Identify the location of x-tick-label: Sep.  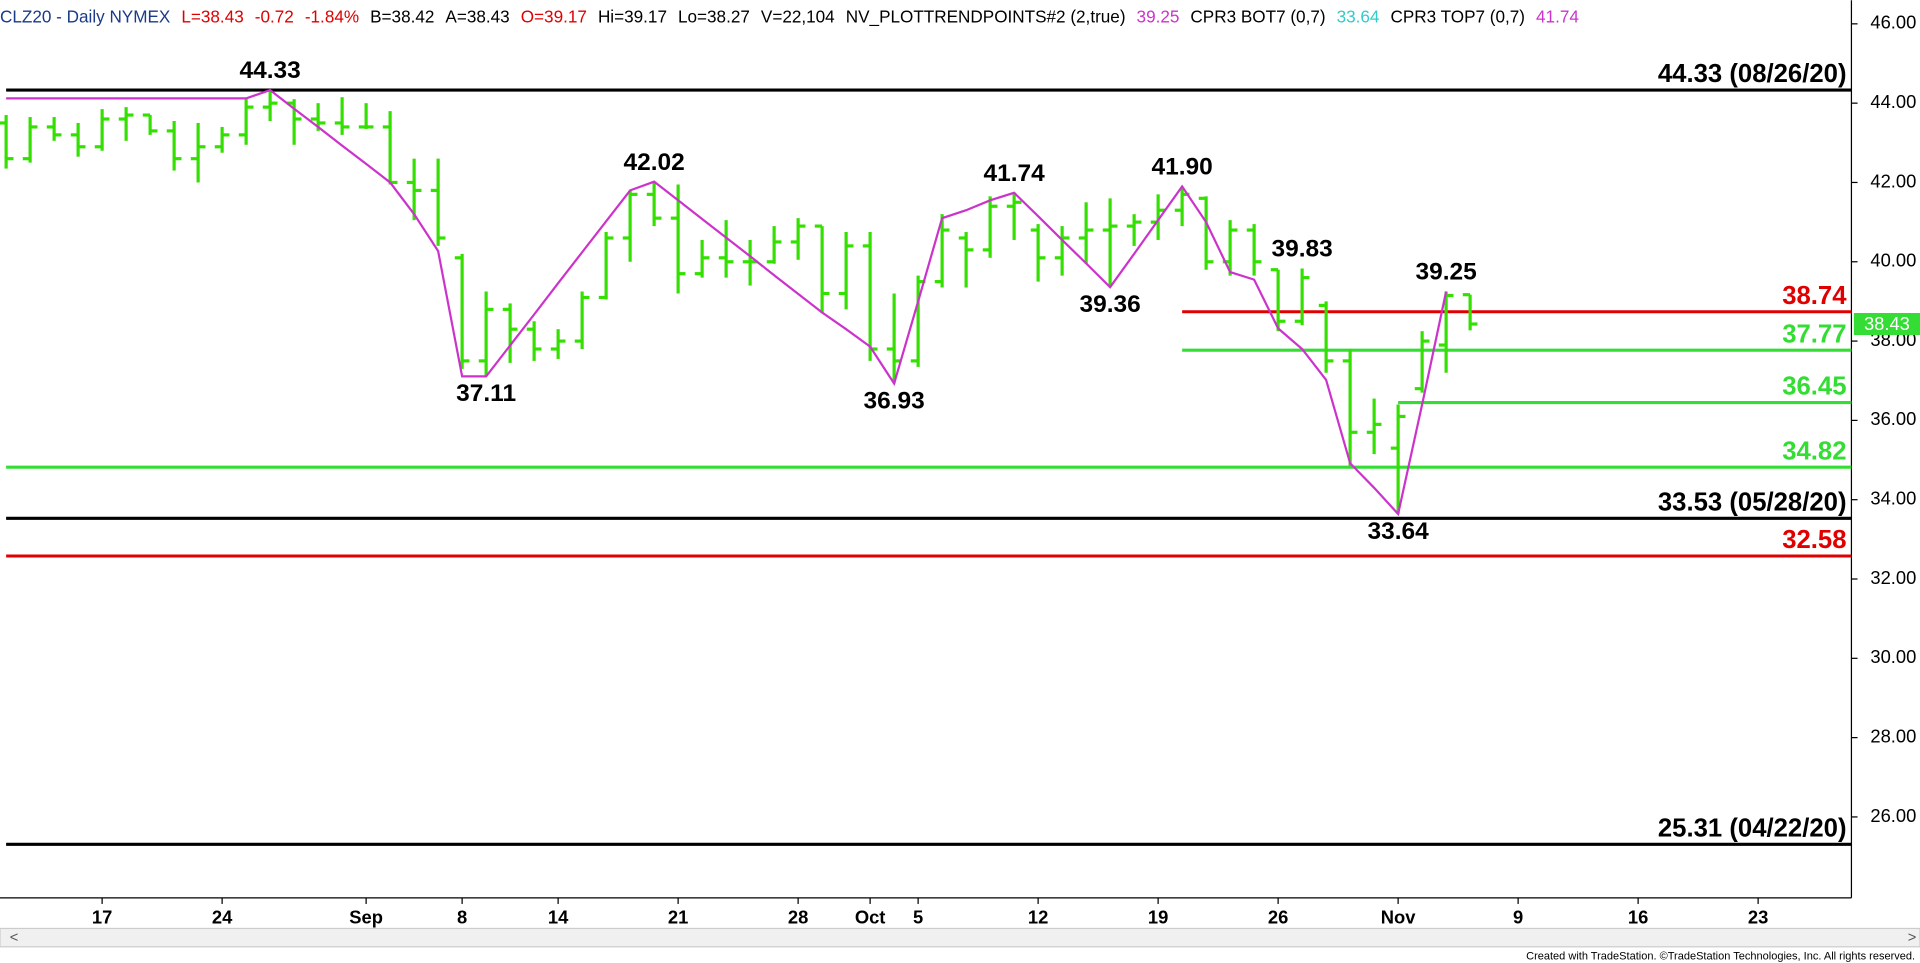
(366, 916).